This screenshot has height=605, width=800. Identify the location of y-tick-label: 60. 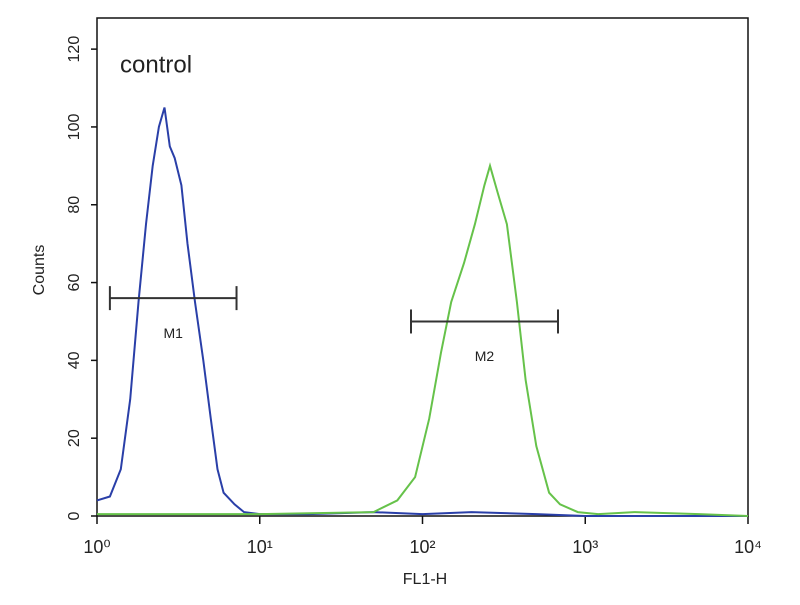
(74, 283).